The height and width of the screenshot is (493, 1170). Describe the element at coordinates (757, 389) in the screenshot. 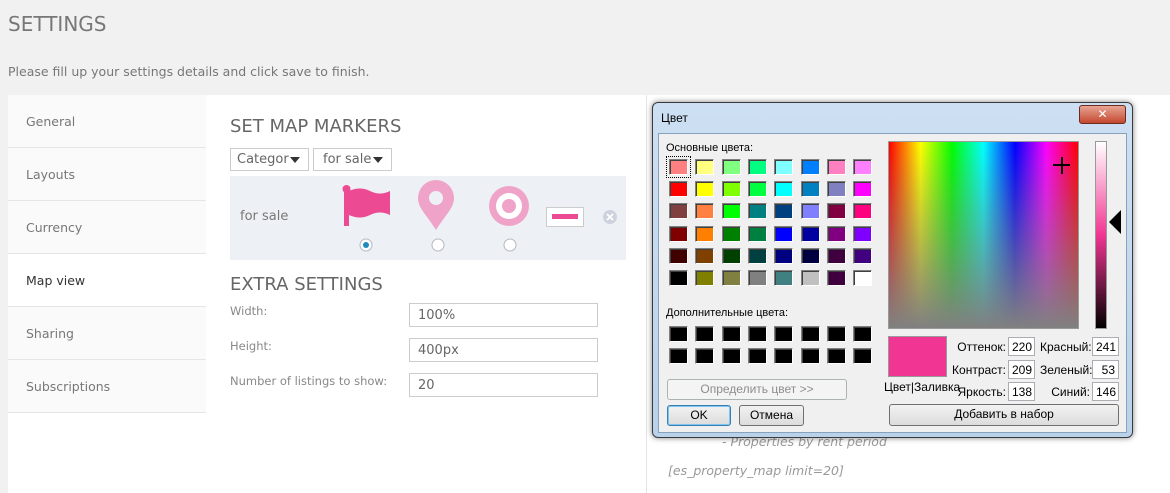

I see `define-button: Определить цвет >>` at that location.